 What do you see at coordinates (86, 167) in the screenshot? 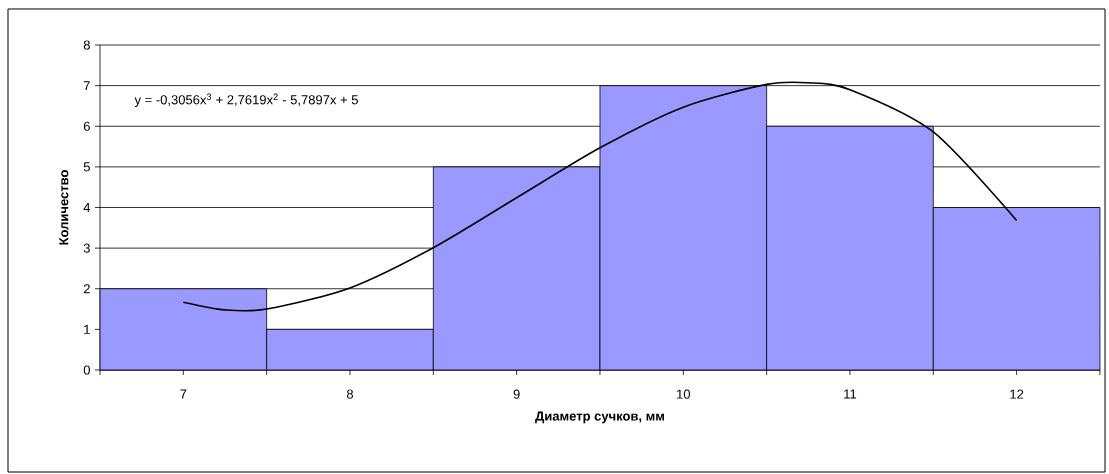
I see `y-tick-label: 5` at bounding box center [86, 167].